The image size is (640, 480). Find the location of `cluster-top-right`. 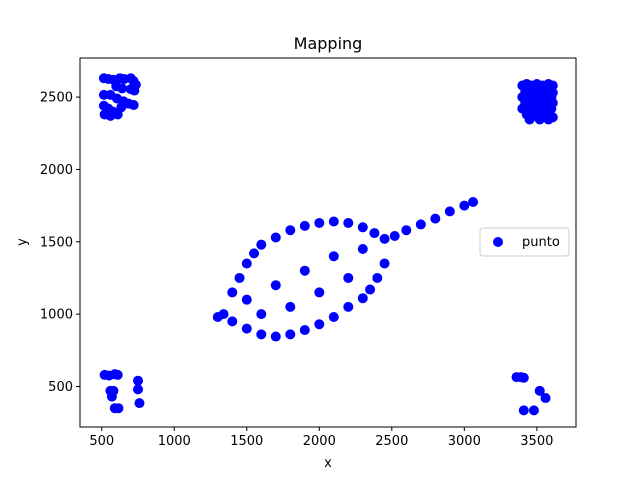

cluster-top-right is located at coordinates (537, 102).